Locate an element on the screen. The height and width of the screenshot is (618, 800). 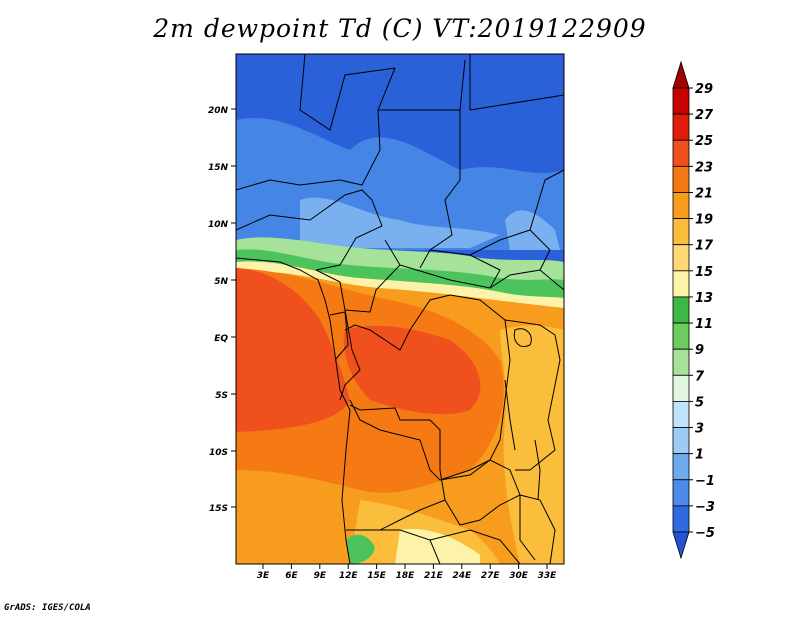
field-light-blue-east is located at coordinates (532, 230).